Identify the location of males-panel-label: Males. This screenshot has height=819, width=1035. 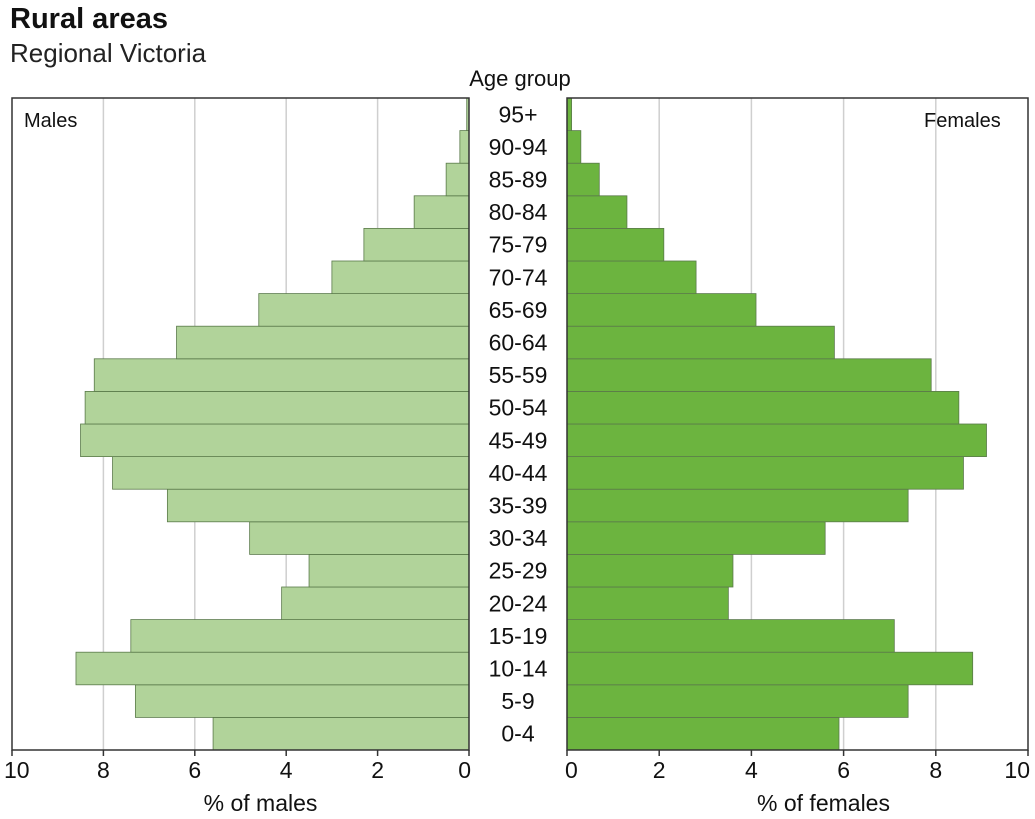
(51, 121).